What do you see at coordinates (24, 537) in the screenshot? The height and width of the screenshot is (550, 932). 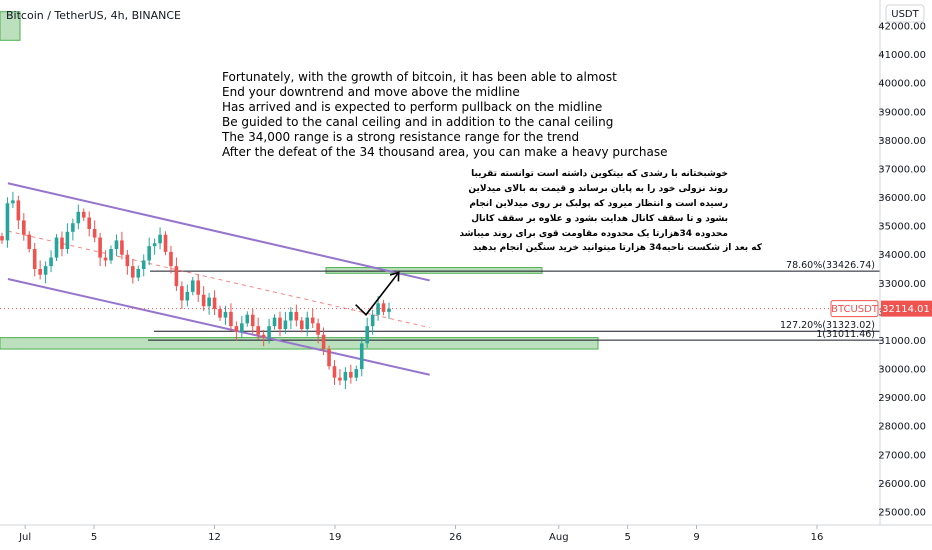 I see `time-tick-label: Jul` at bounding box center [24, 537].